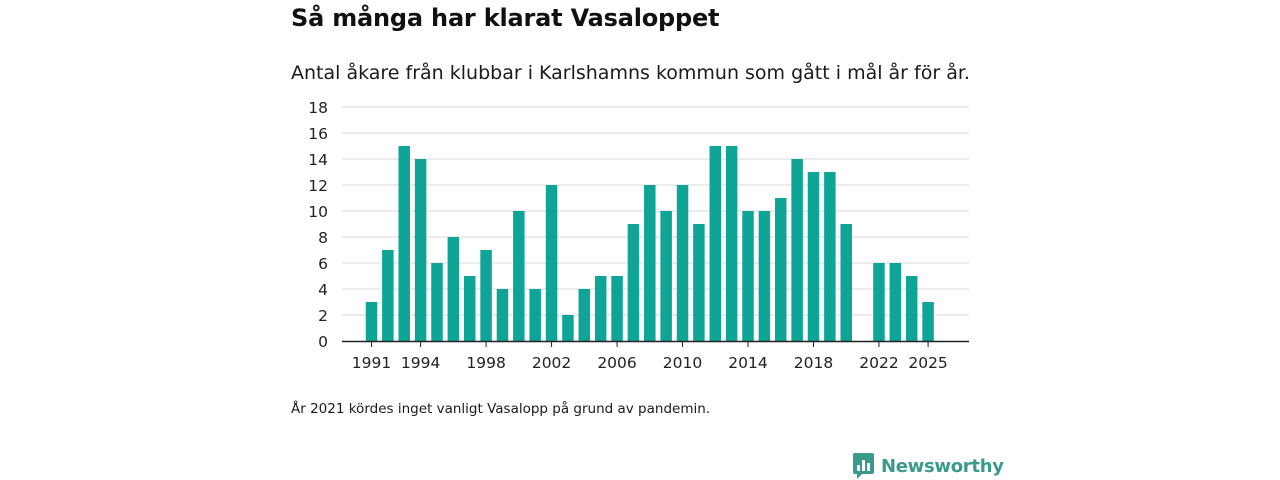  Describe the element at coordinates (731, 243) in the screenshot. I see `bar-2013` at that location.